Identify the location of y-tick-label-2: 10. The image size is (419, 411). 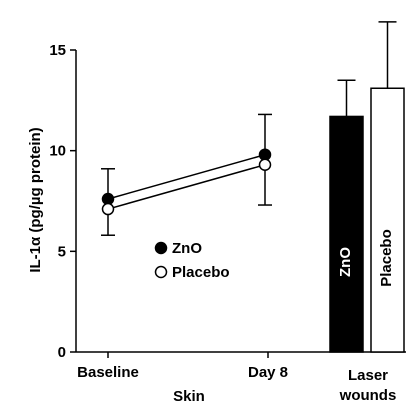
(57, 151).